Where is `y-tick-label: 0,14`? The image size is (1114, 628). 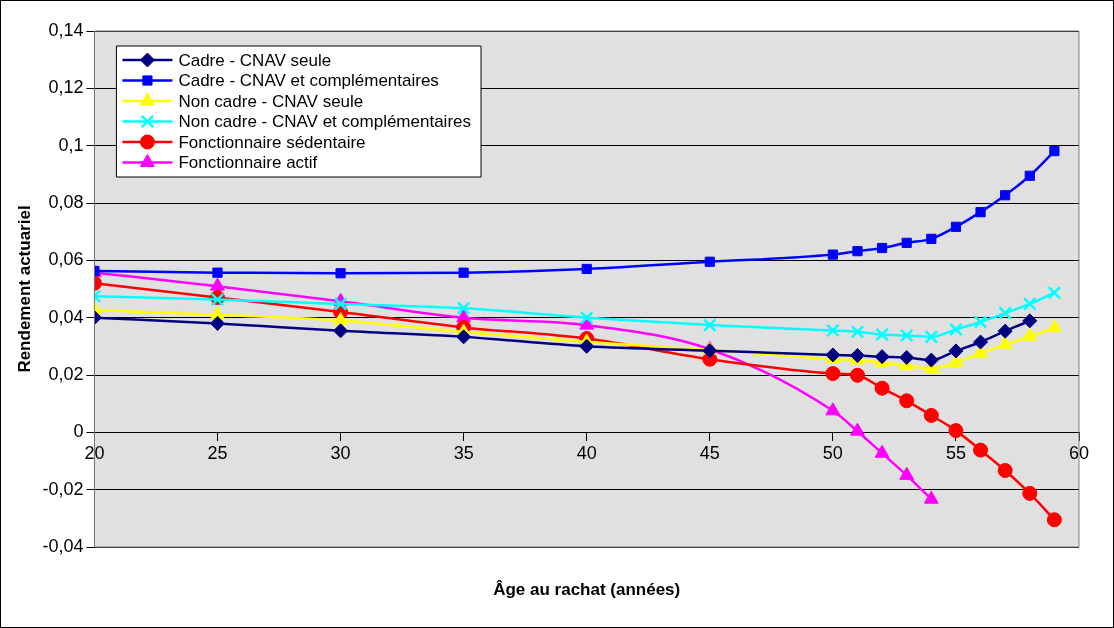 y-tick-label: 0,14 is located at coordinates (66, 29).